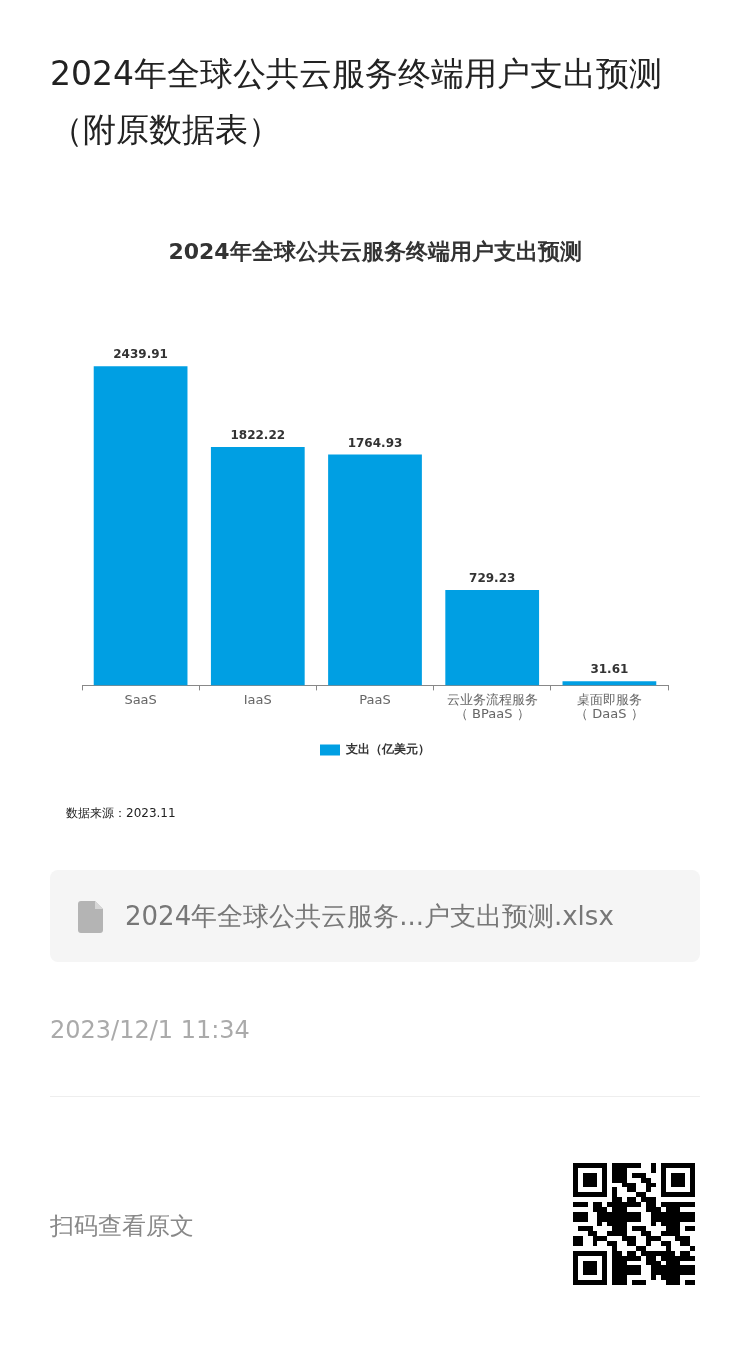 This screenshot has height=1353, width=750. Describe the element at coordinates (609, 669) in the screenshot. I see `data-label: 31.61` at that location.